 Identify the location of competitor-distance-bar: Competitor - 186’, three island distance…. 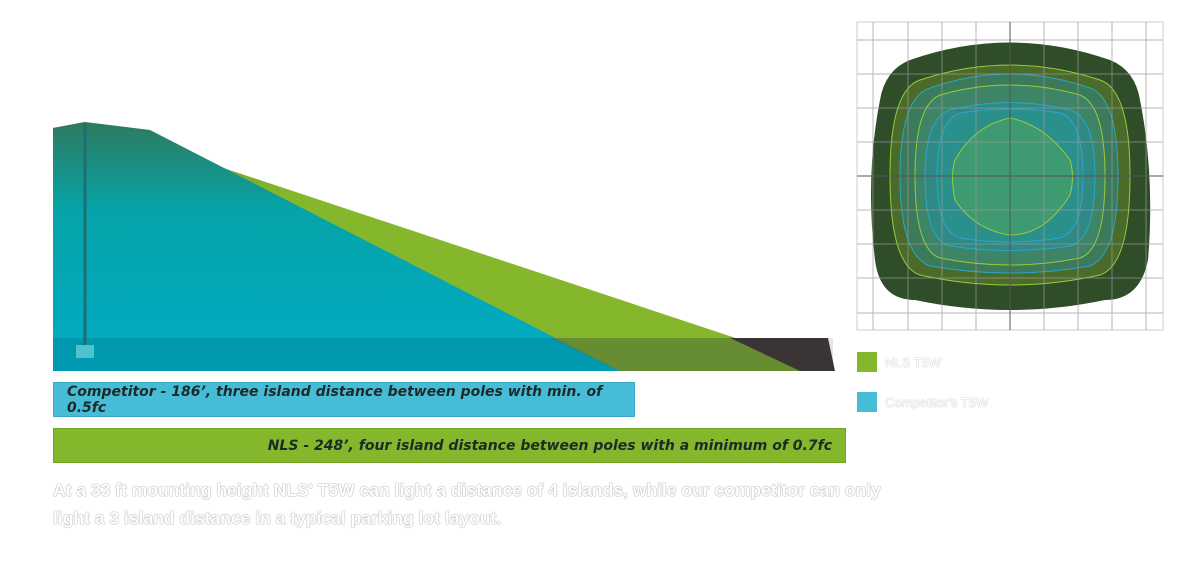
(344, 399).